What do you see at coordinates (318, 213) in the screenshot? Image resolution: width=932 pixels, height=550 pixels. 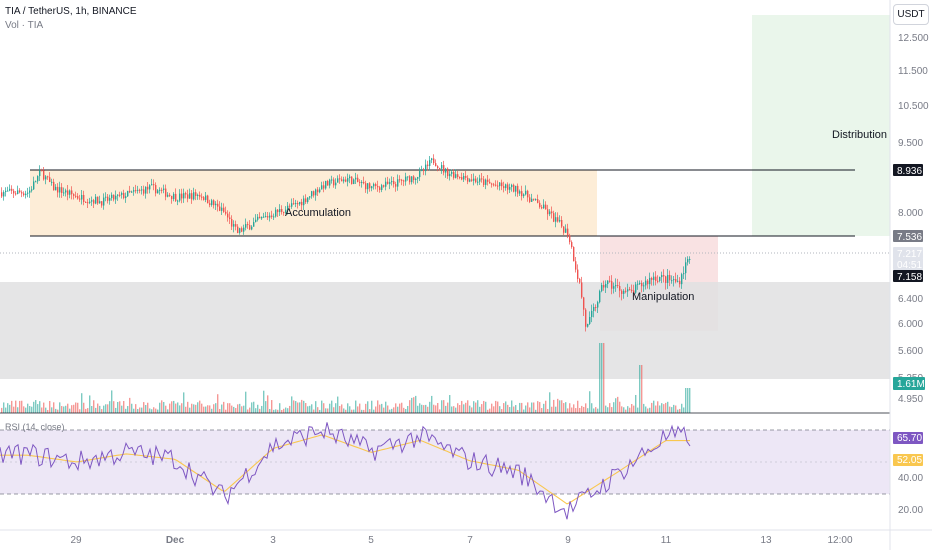 I see `annotation-accumulation: Accumulation` at bounding box center [318, 213].